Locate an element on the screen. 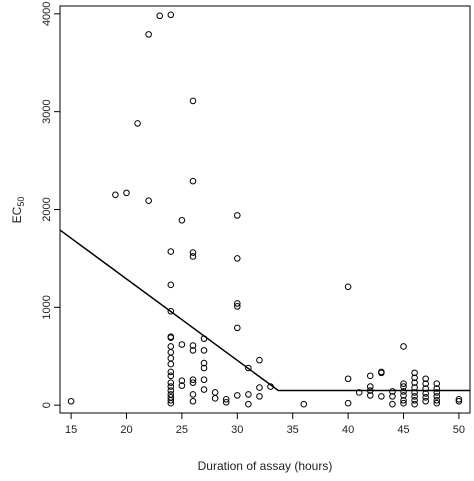  y-tick-label: 1000 is located at coordinates (47, 307).